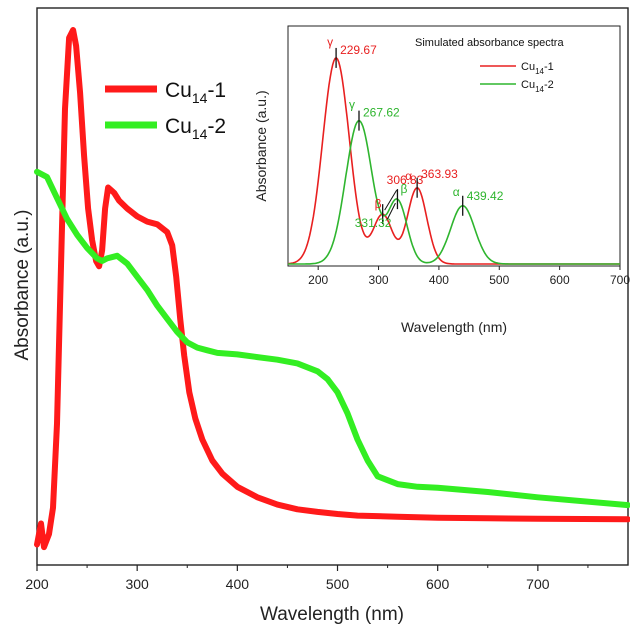 This screenshot has width=630, height=634. I want to click on inset-x-tick-label-700: 700, so click(620, 280).